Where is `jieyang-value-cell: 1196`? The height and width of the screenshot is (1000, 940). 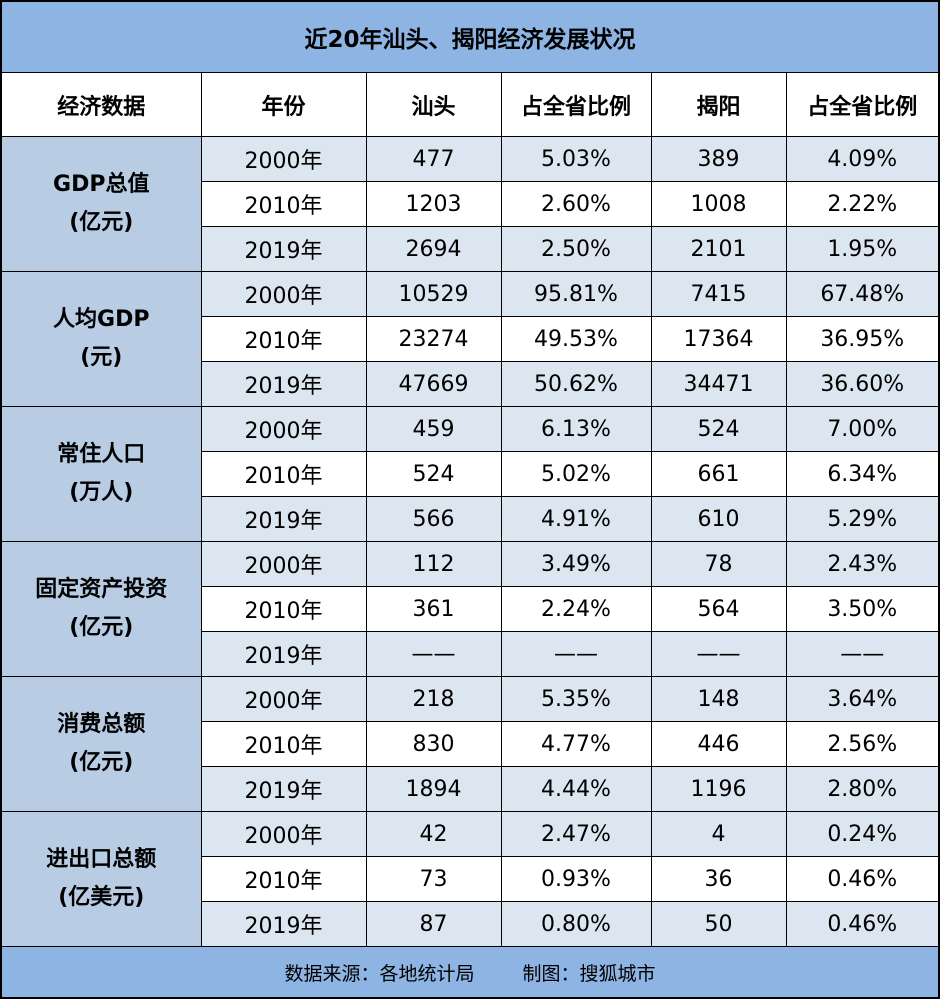 jieyang-value-cell: 1196 is located at coordinates (718, 789).